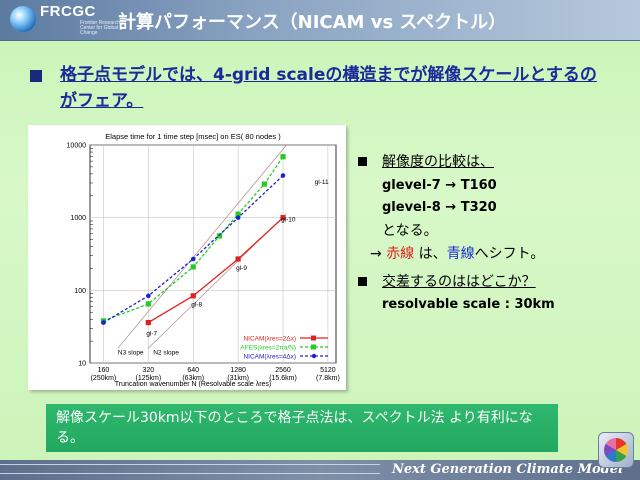  What do you see at coordinates (410, 231) in the screenshot?
I see `right-line-4: となる。` at bounding box center [410, 231].